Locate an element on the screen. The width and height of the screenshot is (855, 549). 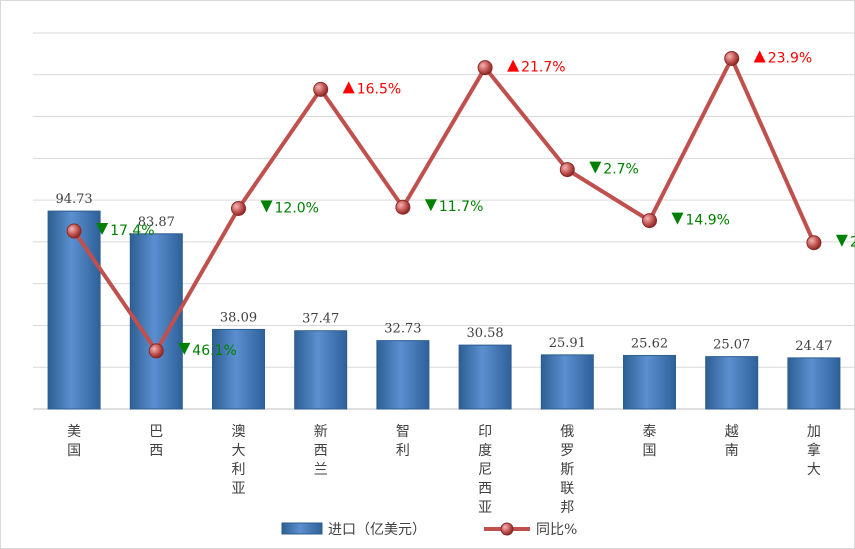
category-label: 澳大利亚 is located at coordinates (239, 460).